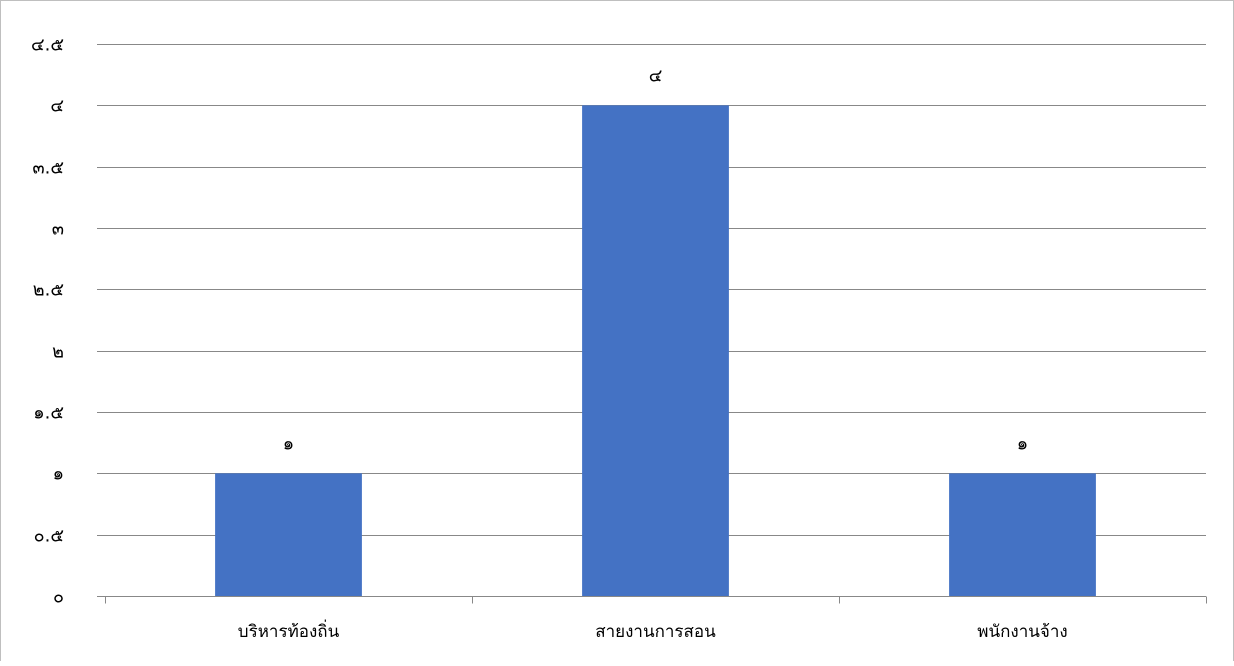  What do you see at coordinates (1022, 632) in the screenshot?
I see `x-category-label: พนักงานจ้าง` at bounding box center [1022, 632].